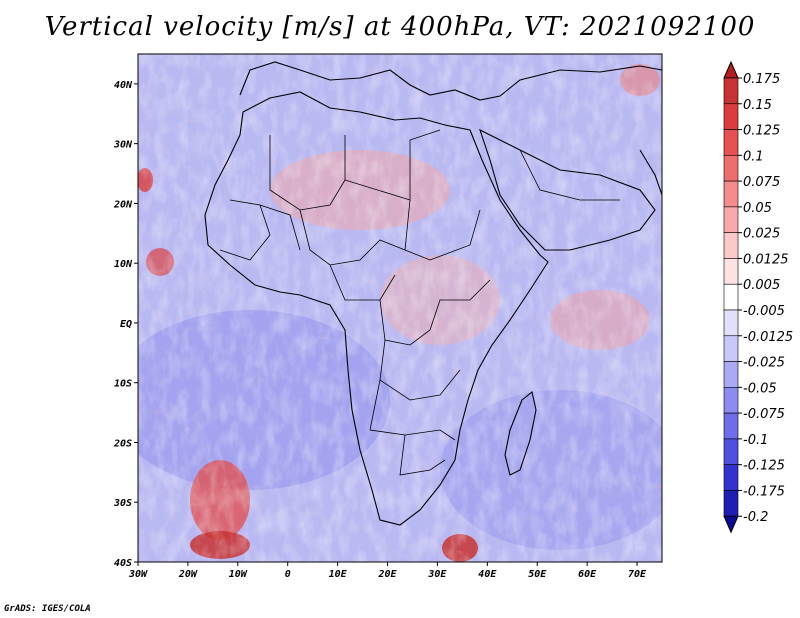 This screenshot has width=800, height=618. What do you see at coordinates (123, 204) in the screenshot?
I see `lat-tick-label: 20N` at bounding box center [123, 204].